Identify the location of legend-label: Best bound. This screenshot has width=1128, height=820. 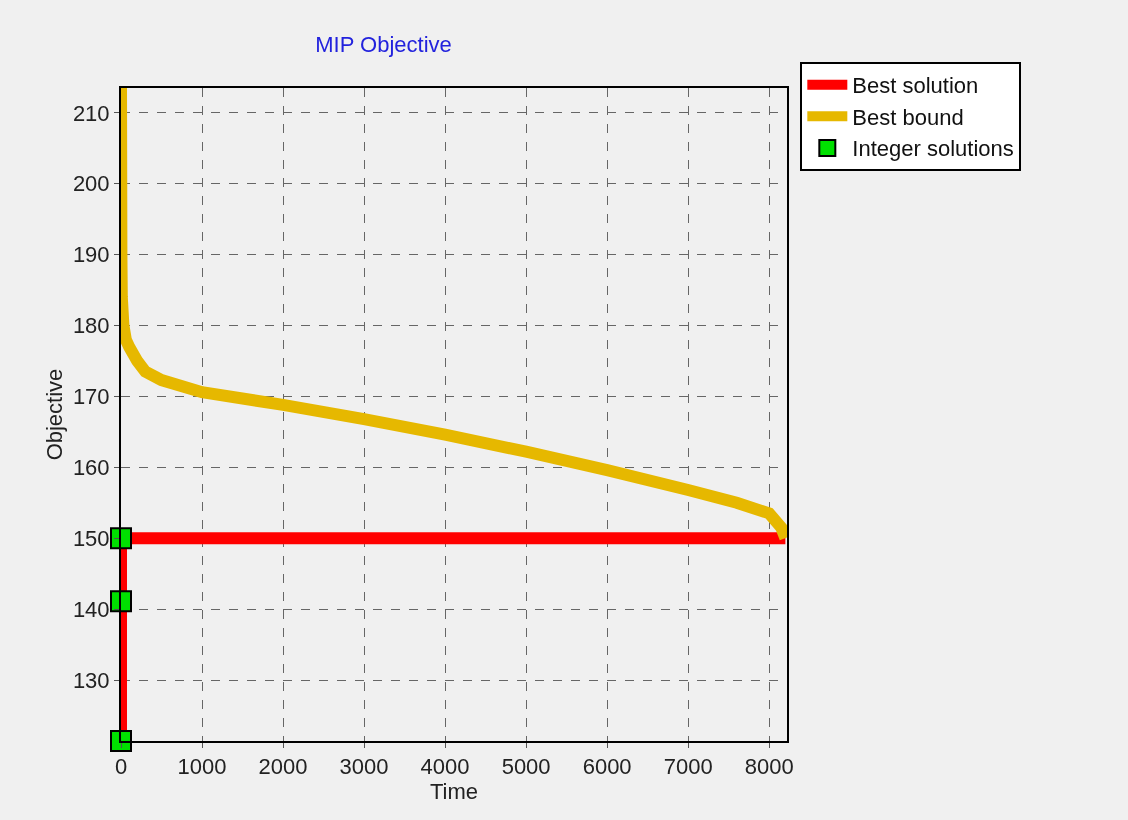
(908, 117).